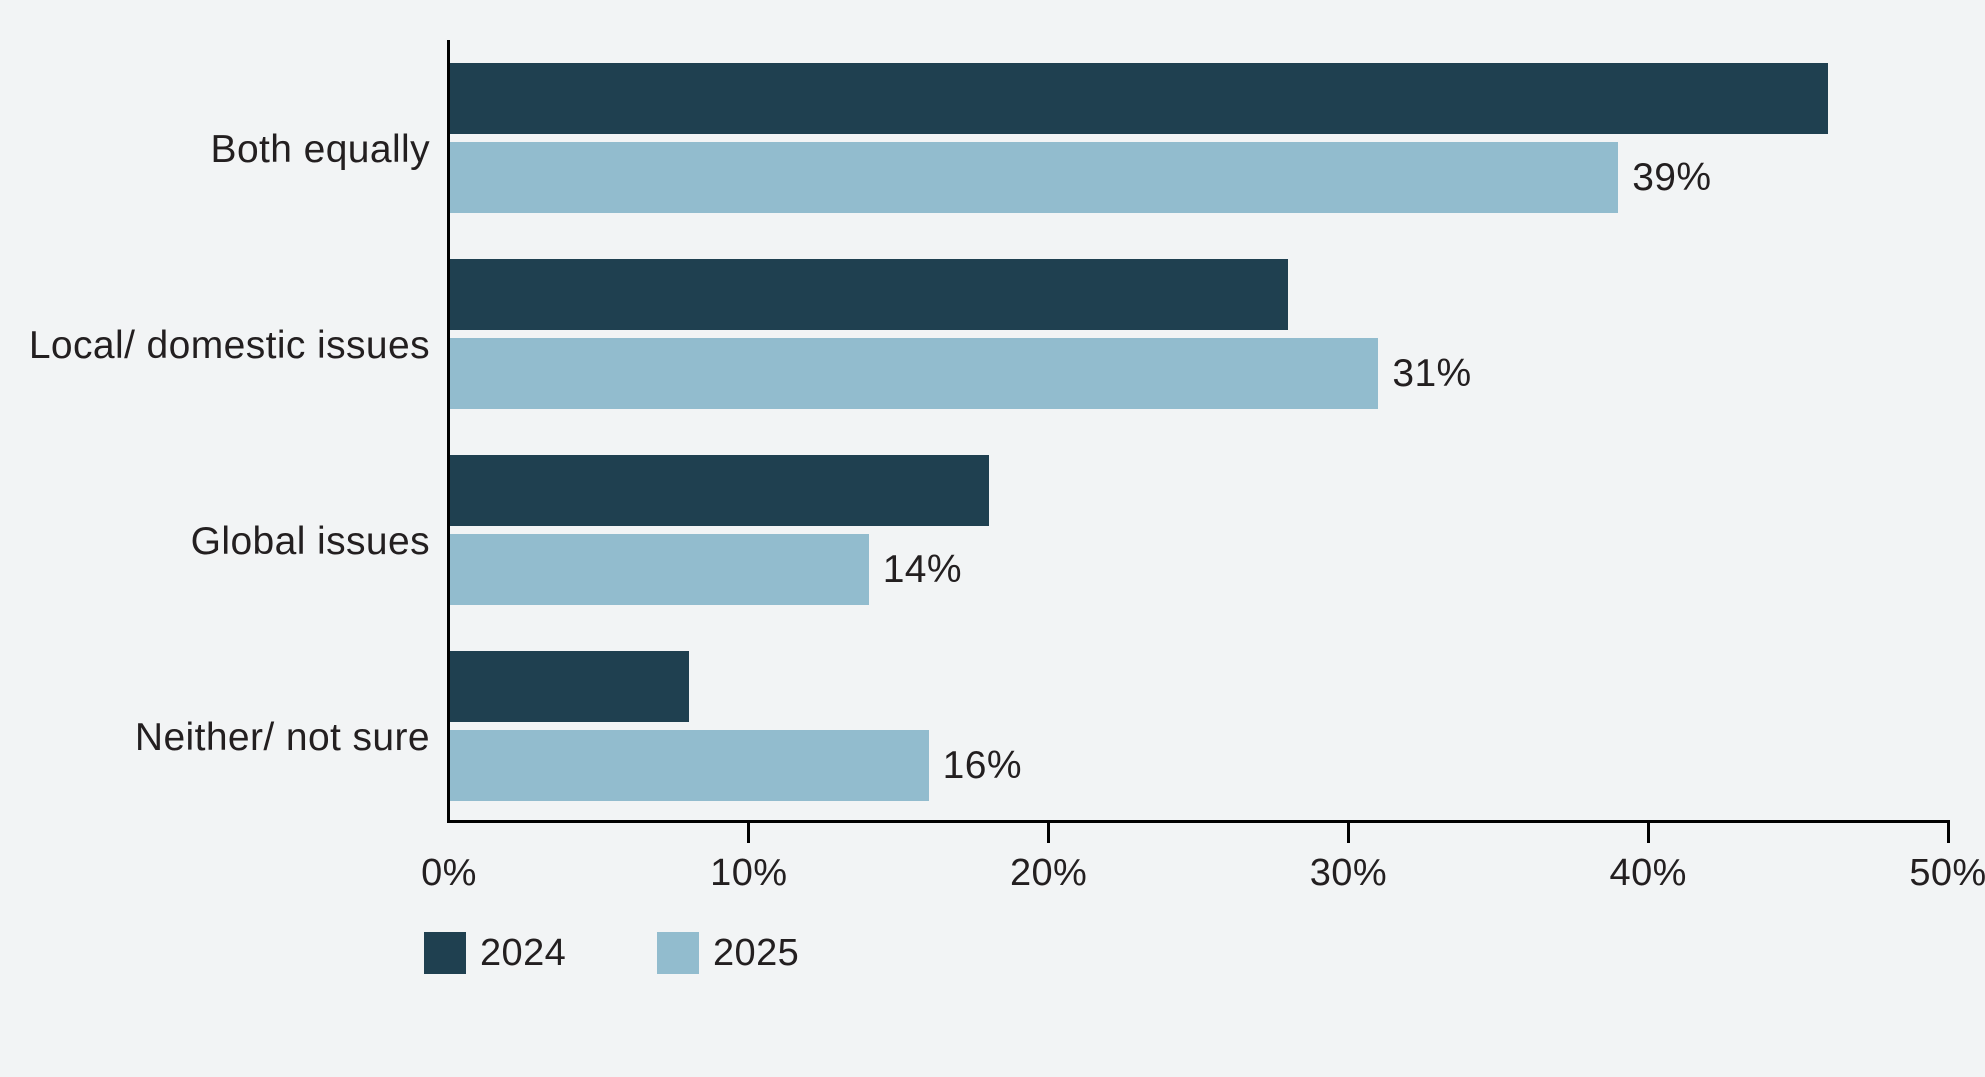 The height and width of the screenshot is (1077, 1985). What do you see at coordinates (448, 431) in the screenshot?
I see `y-axis-line` at bounding box center [448, 431].